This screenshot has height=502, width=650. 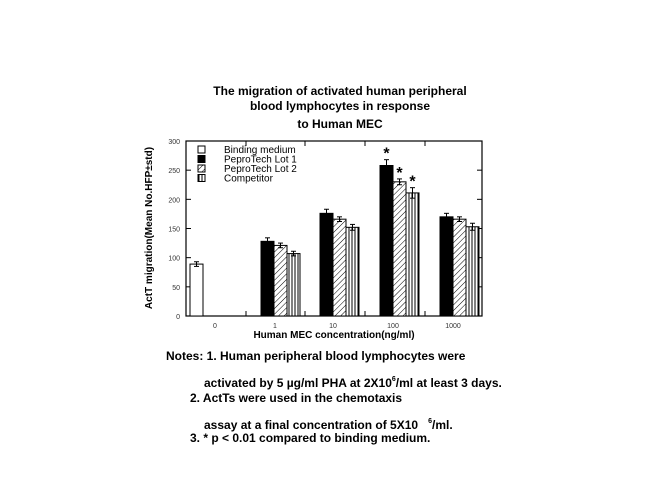 I want to click on x-tick-label: 100, so click(x=393, y=326).